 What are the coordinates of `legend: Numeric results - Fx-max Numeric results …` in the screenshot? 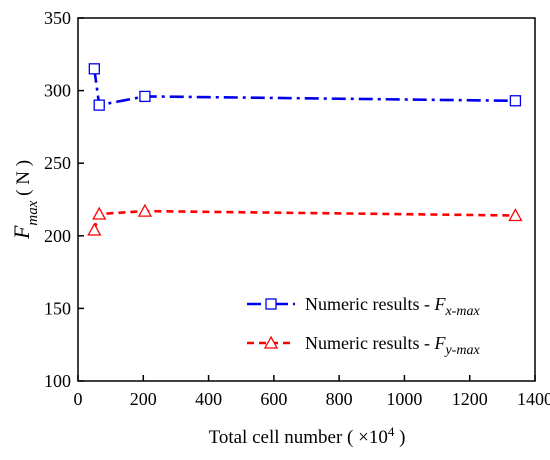 It's located at (363, 326).